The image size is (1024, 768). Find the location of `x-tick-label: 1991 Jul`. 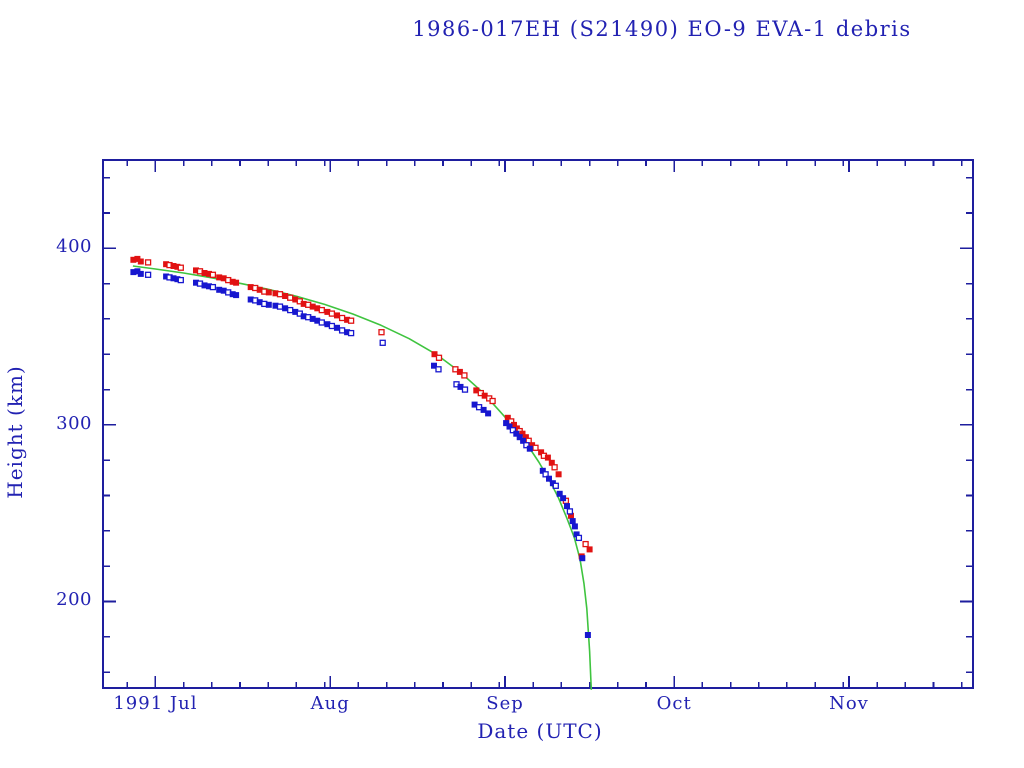

x-tick-label: 1991 Jul is located at coordinates (155, 703).